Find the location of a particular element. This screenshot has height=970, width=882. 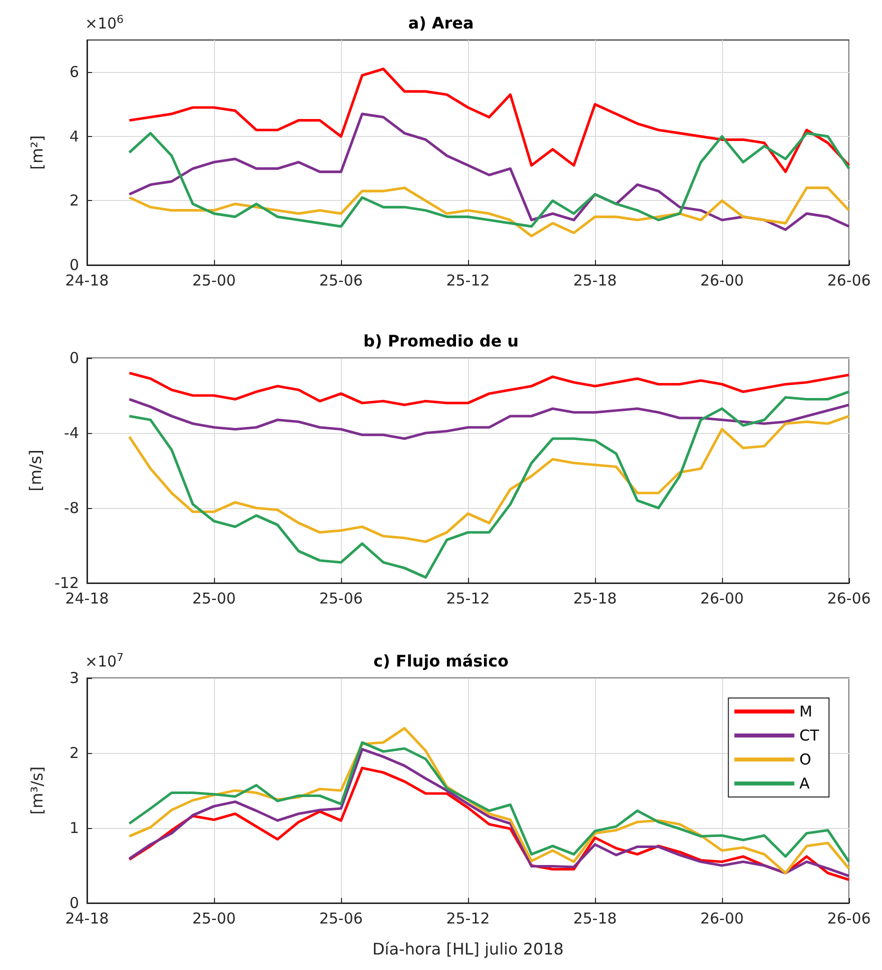

legend-label: CT is located at coordinates (809, 735).